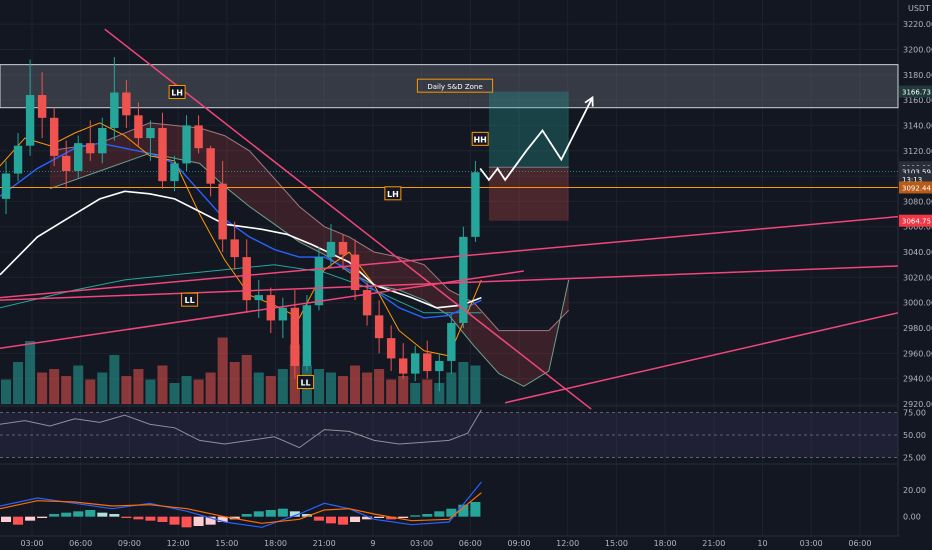  What do you see at coordinates (914, 458) in the screenshot?
I see `rsi-tick: 25.00` at bounding box center [914, 458].